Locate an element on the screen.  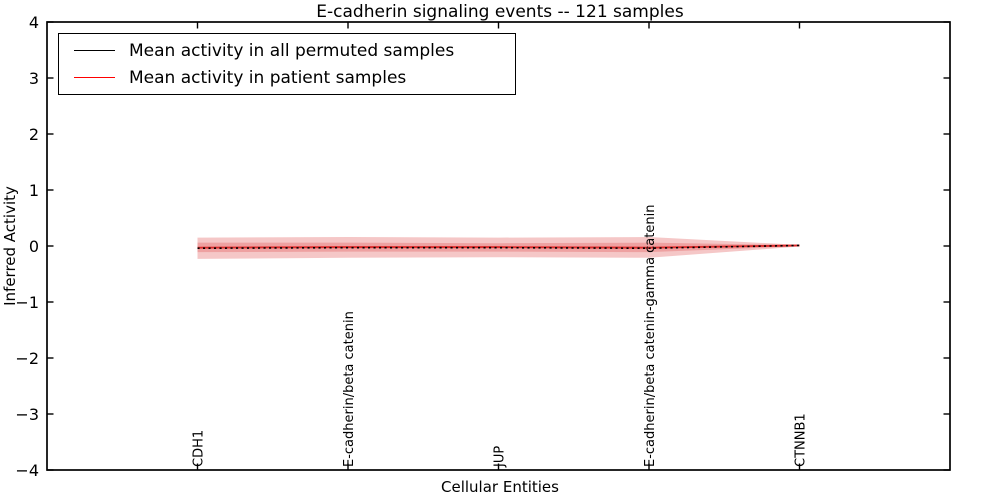
legend-item-permuted: Mean activity in all permuted samples is located at coordinates (287, 51).